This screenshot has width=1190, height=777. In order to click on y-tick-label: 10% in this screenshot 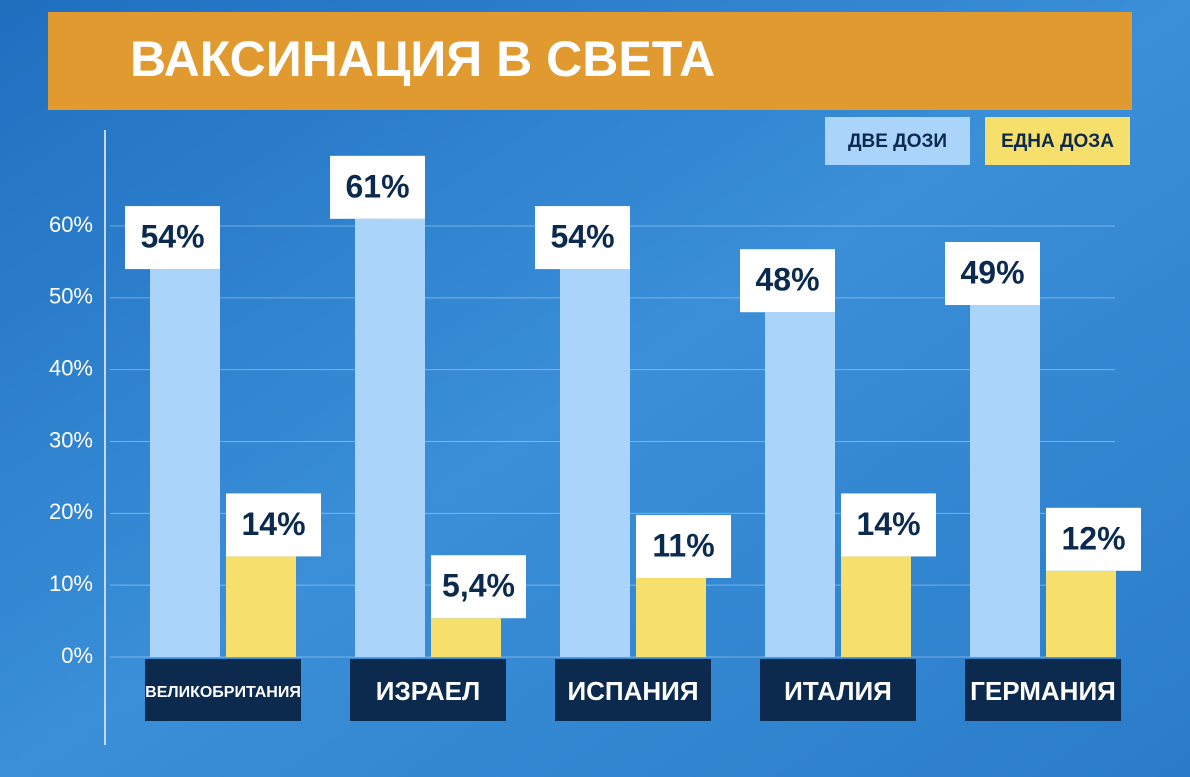, I will do `click(71, 583)`.